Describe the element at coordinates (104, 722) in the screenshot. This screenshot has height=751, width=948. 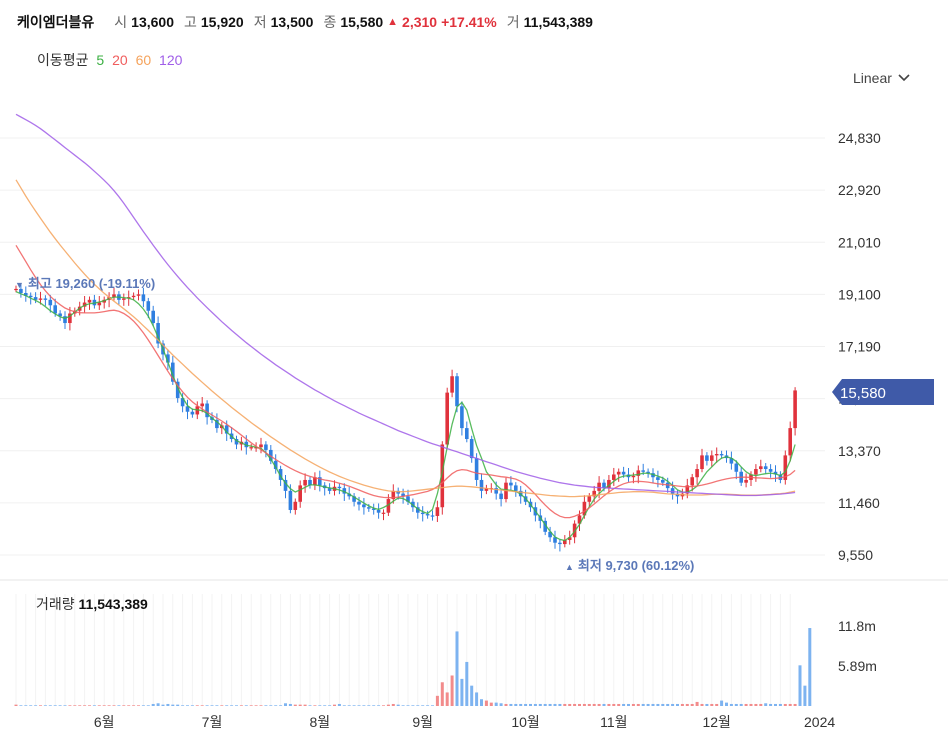
I see `time-tick-label: 6월` at that location.